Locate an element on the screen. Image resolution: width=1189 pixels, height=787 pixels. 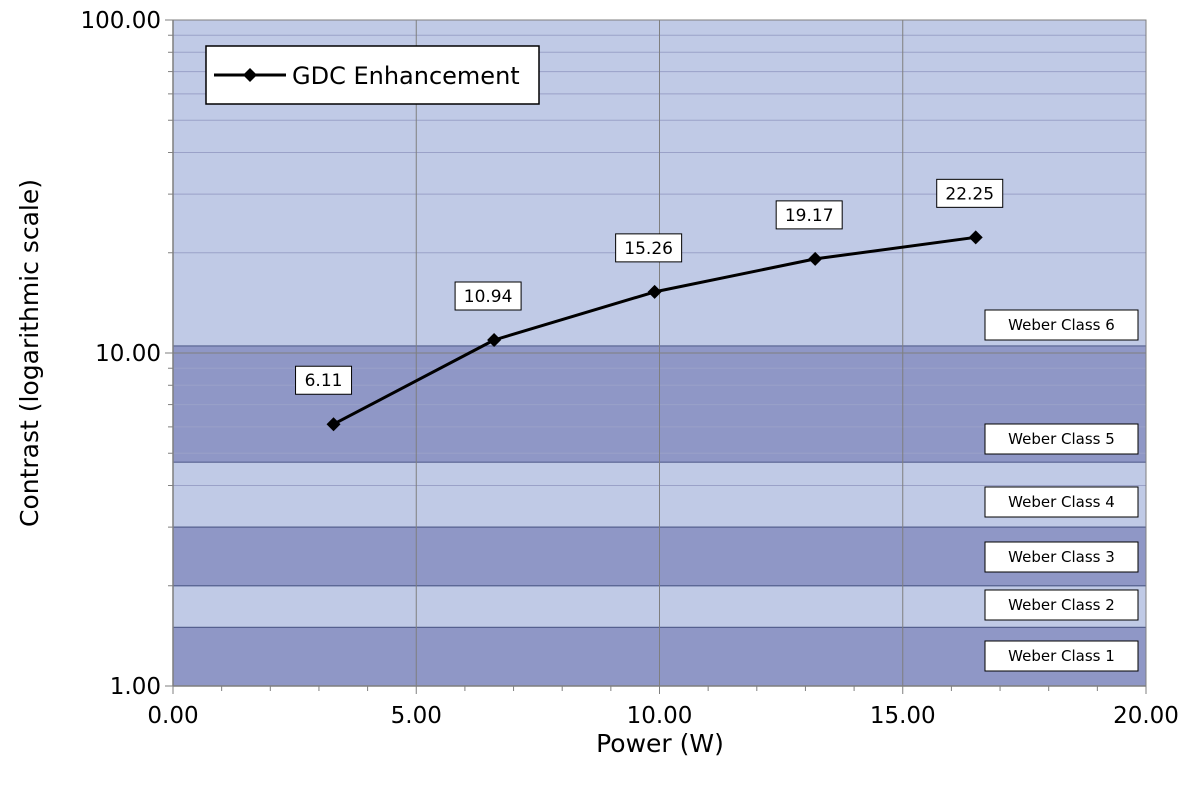
y-tick-label: 10.00 is located at coordinates (128, 354).